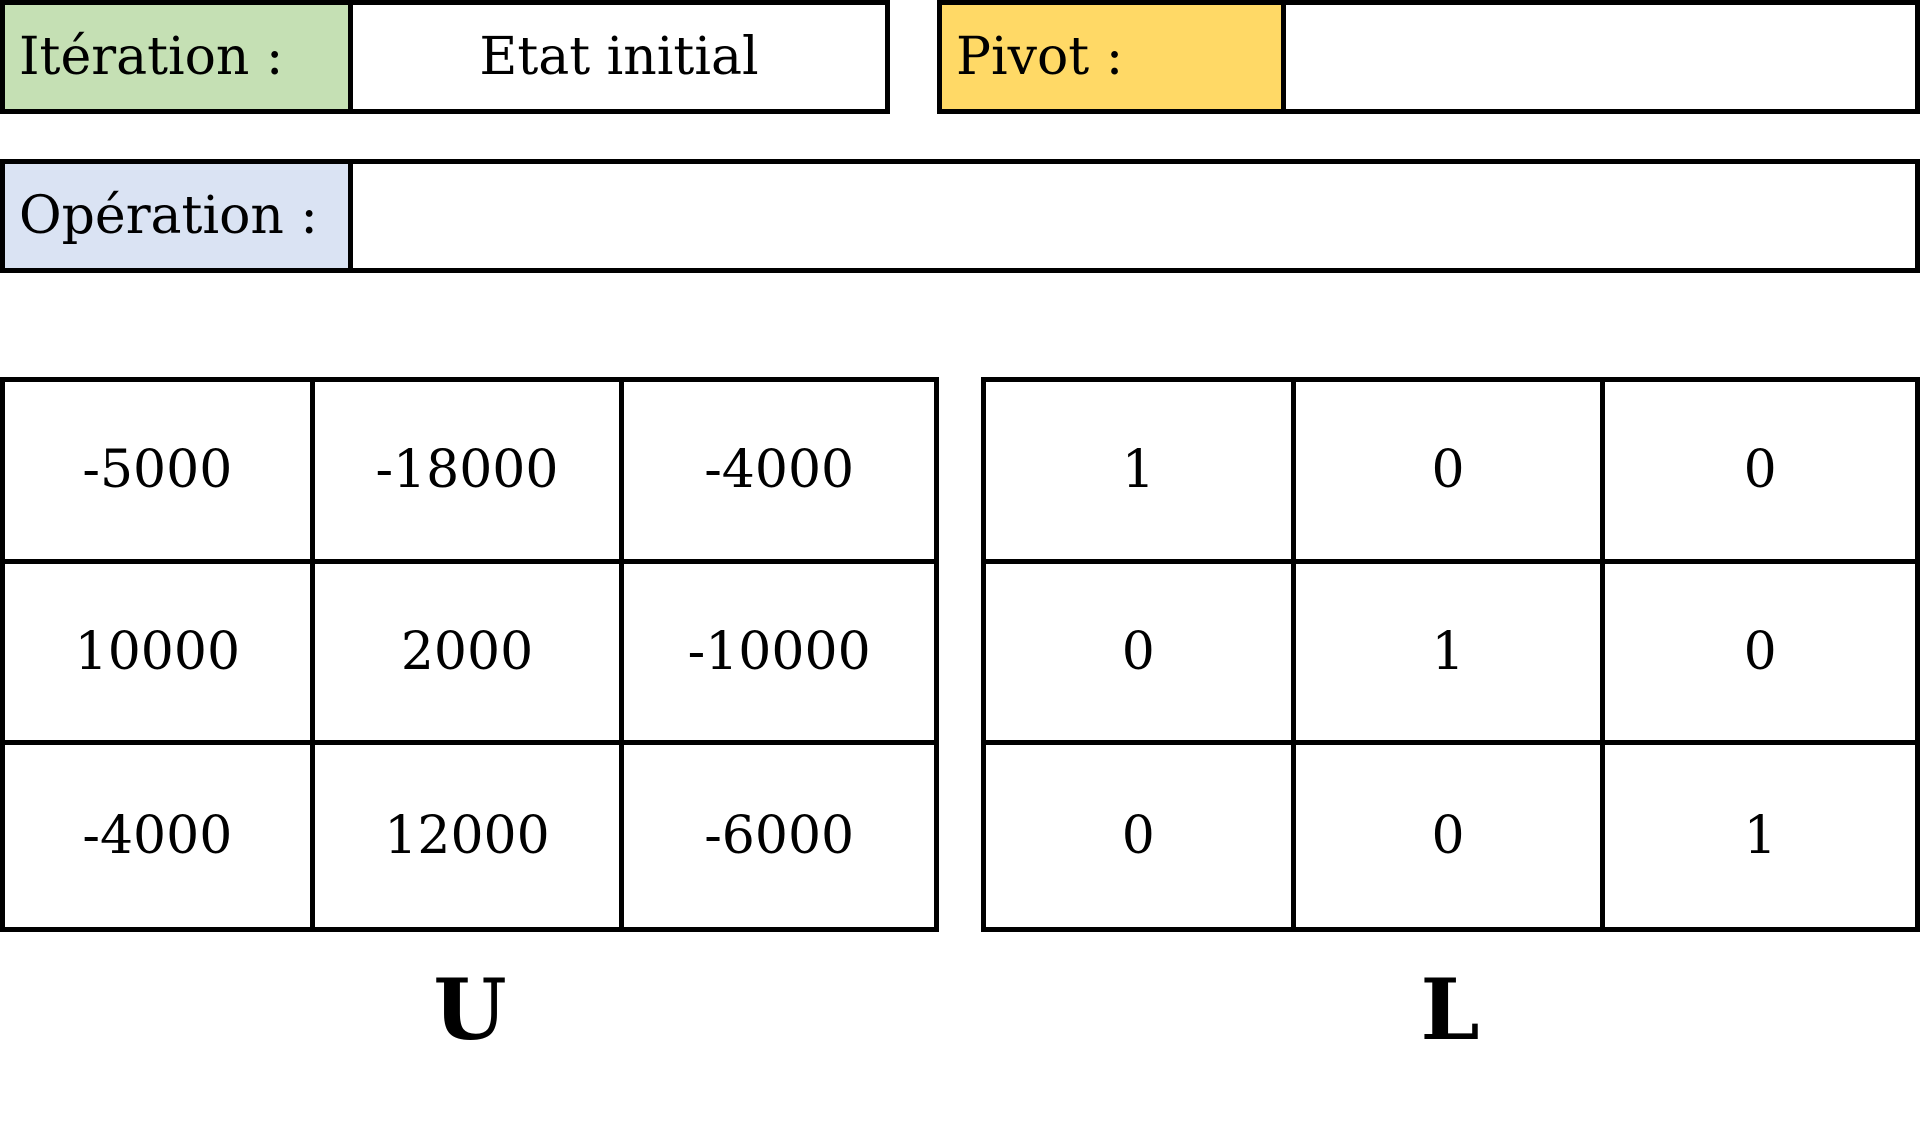 The width and height of the screenshot is (1920, 1132). Describe the element at coordinates (1114, 57) in the screenshot. I see `pivot-label: Pivot :` at that location.